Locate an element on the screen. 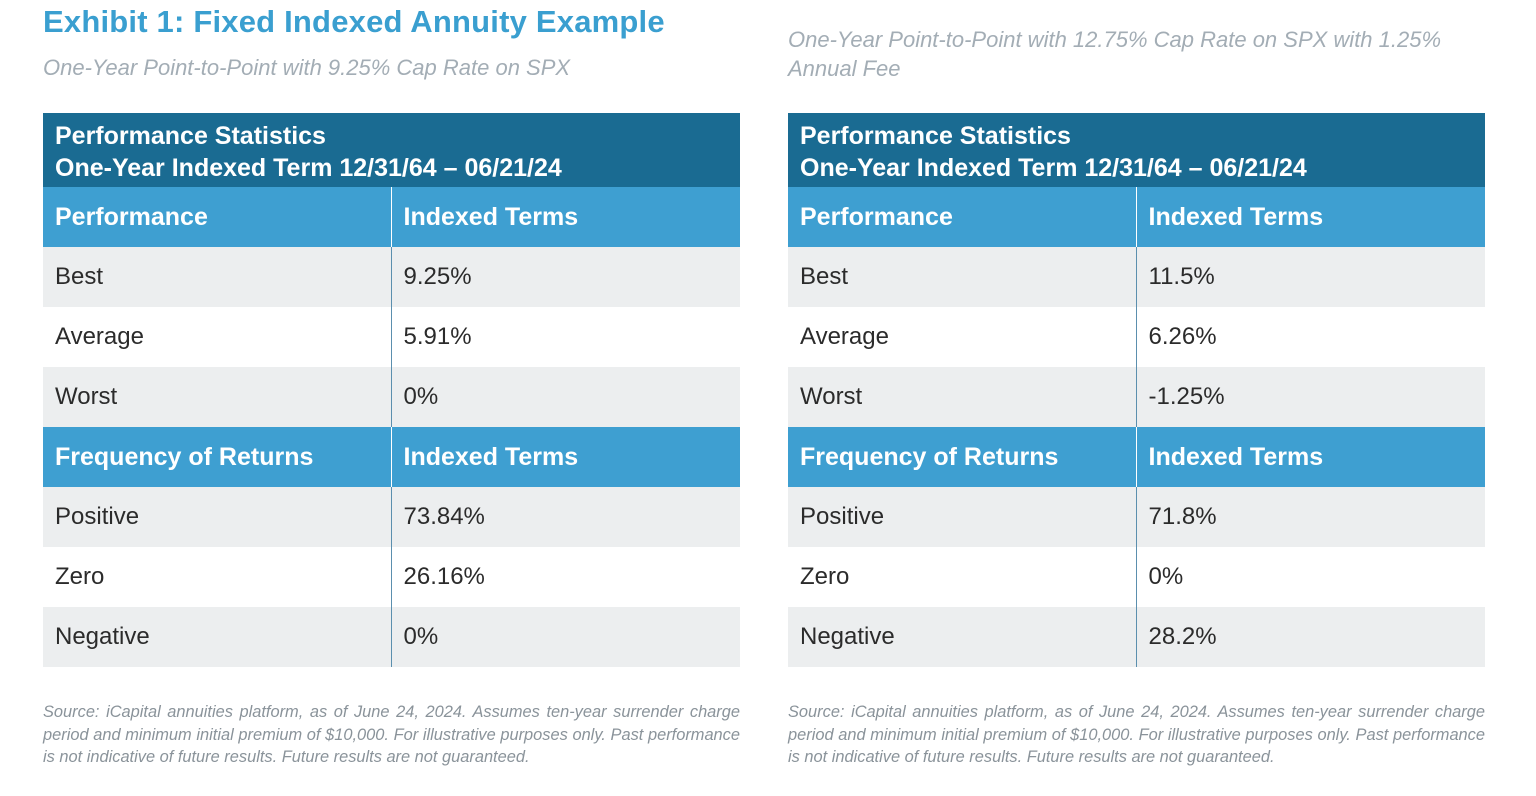 Image resolution: width=1536 pixels, height=796 pixels. table-row-negative: Negative 28.2% is located at coordinates (1137, 637).